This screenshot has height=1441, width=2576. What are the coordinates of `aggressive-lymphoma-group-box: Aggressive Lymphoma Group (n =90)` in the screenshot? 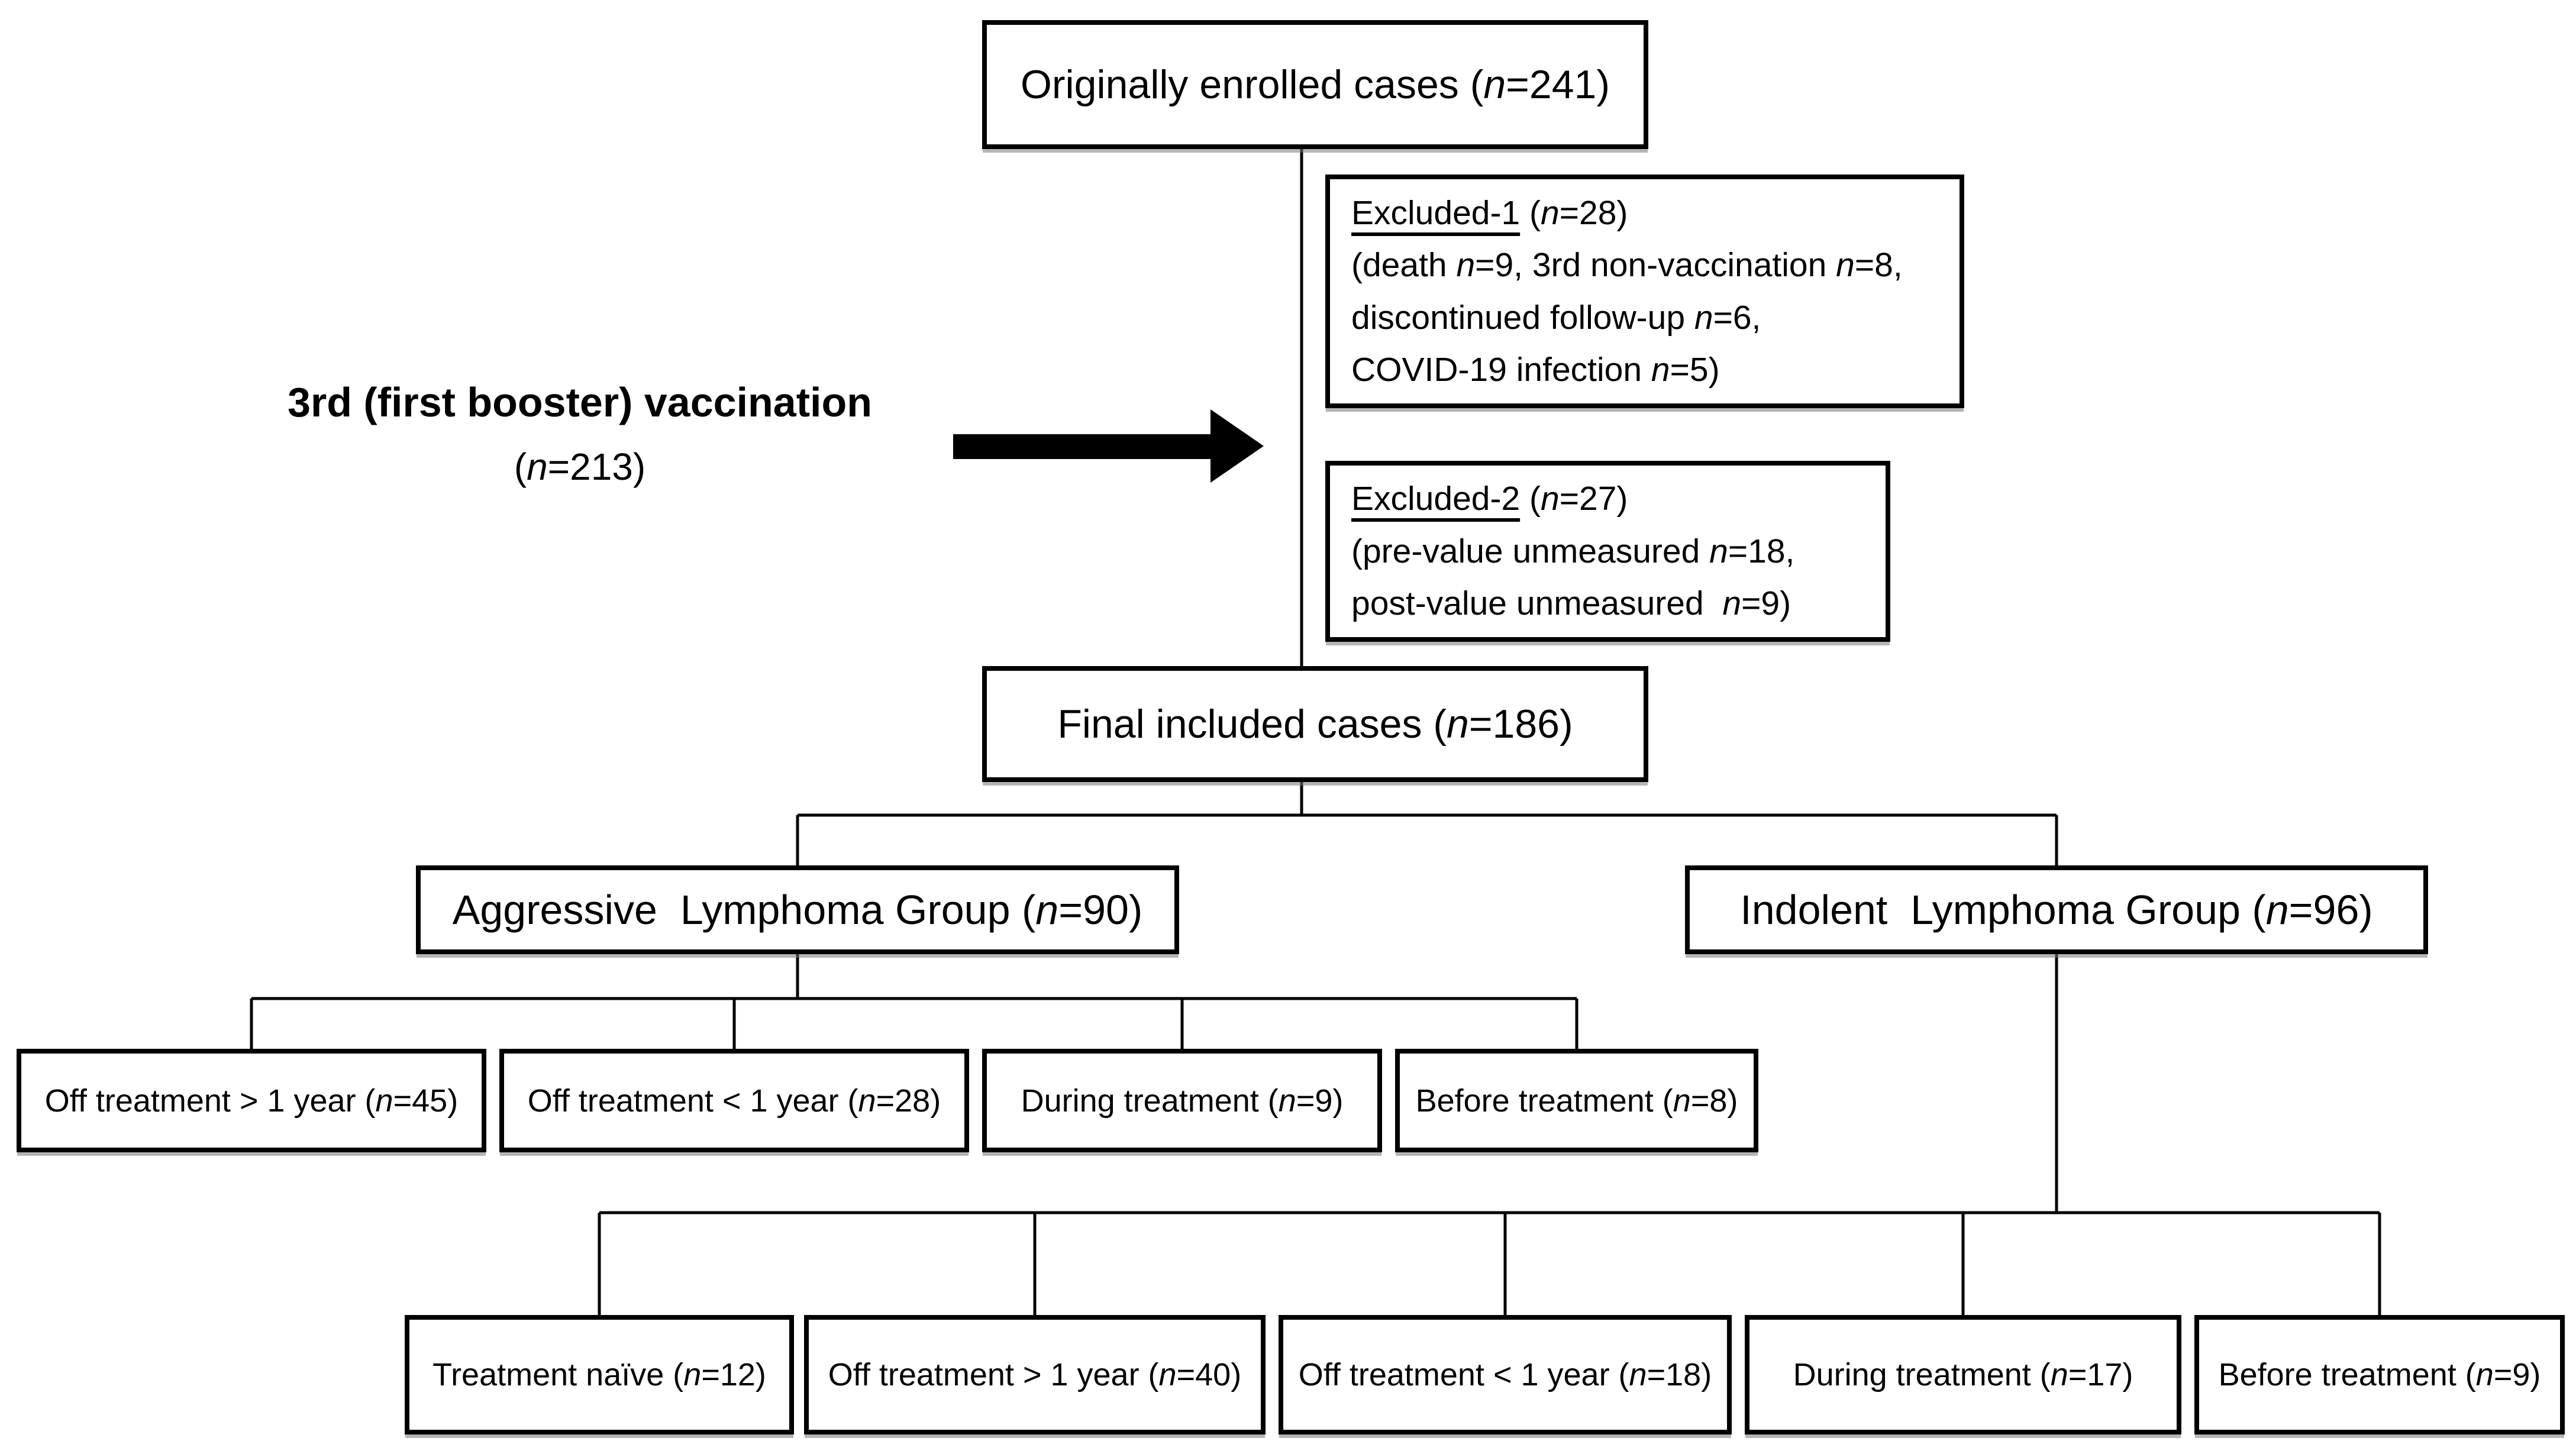 It's located at (797, 910).